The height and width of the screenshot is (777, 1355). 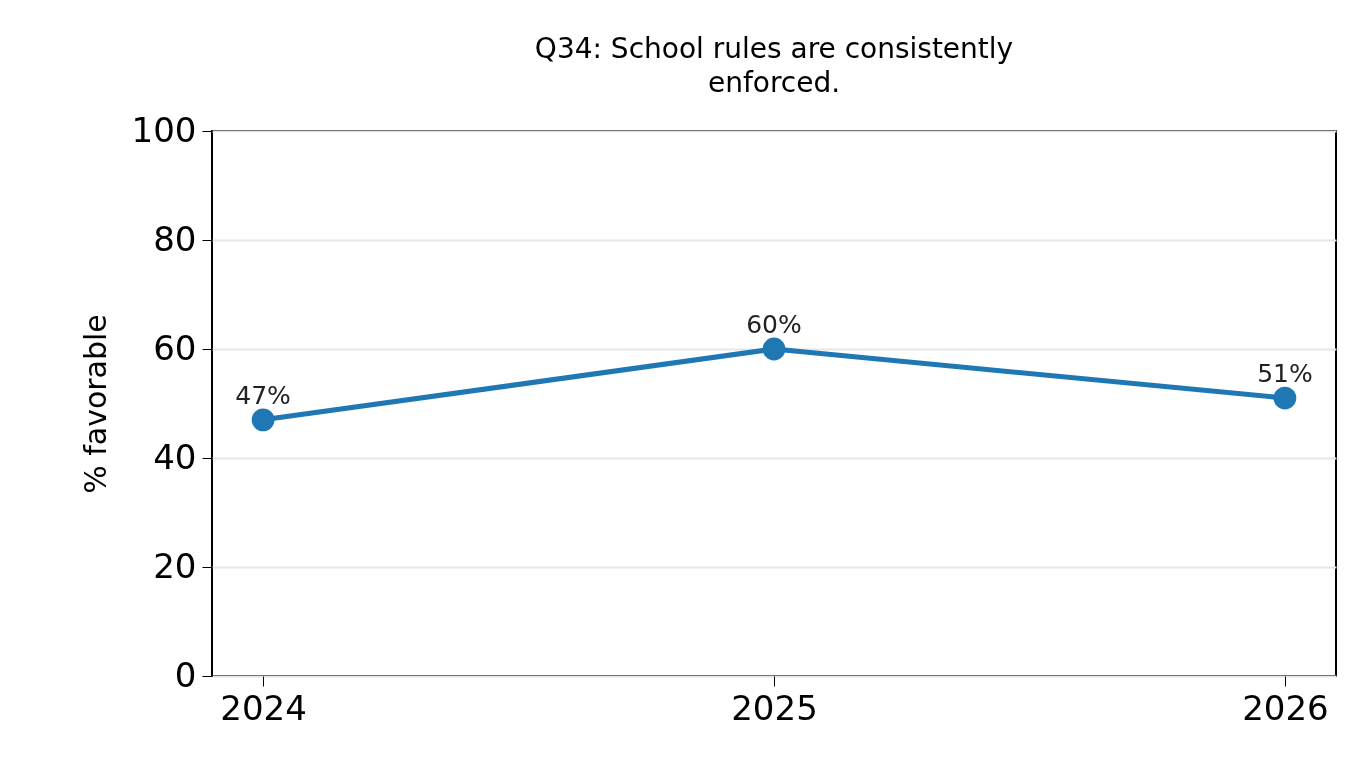 What do you see at coordinates (185, 674) in the screenshot?
I see `y-tick-label: 0` at bounding box center [185, 674].